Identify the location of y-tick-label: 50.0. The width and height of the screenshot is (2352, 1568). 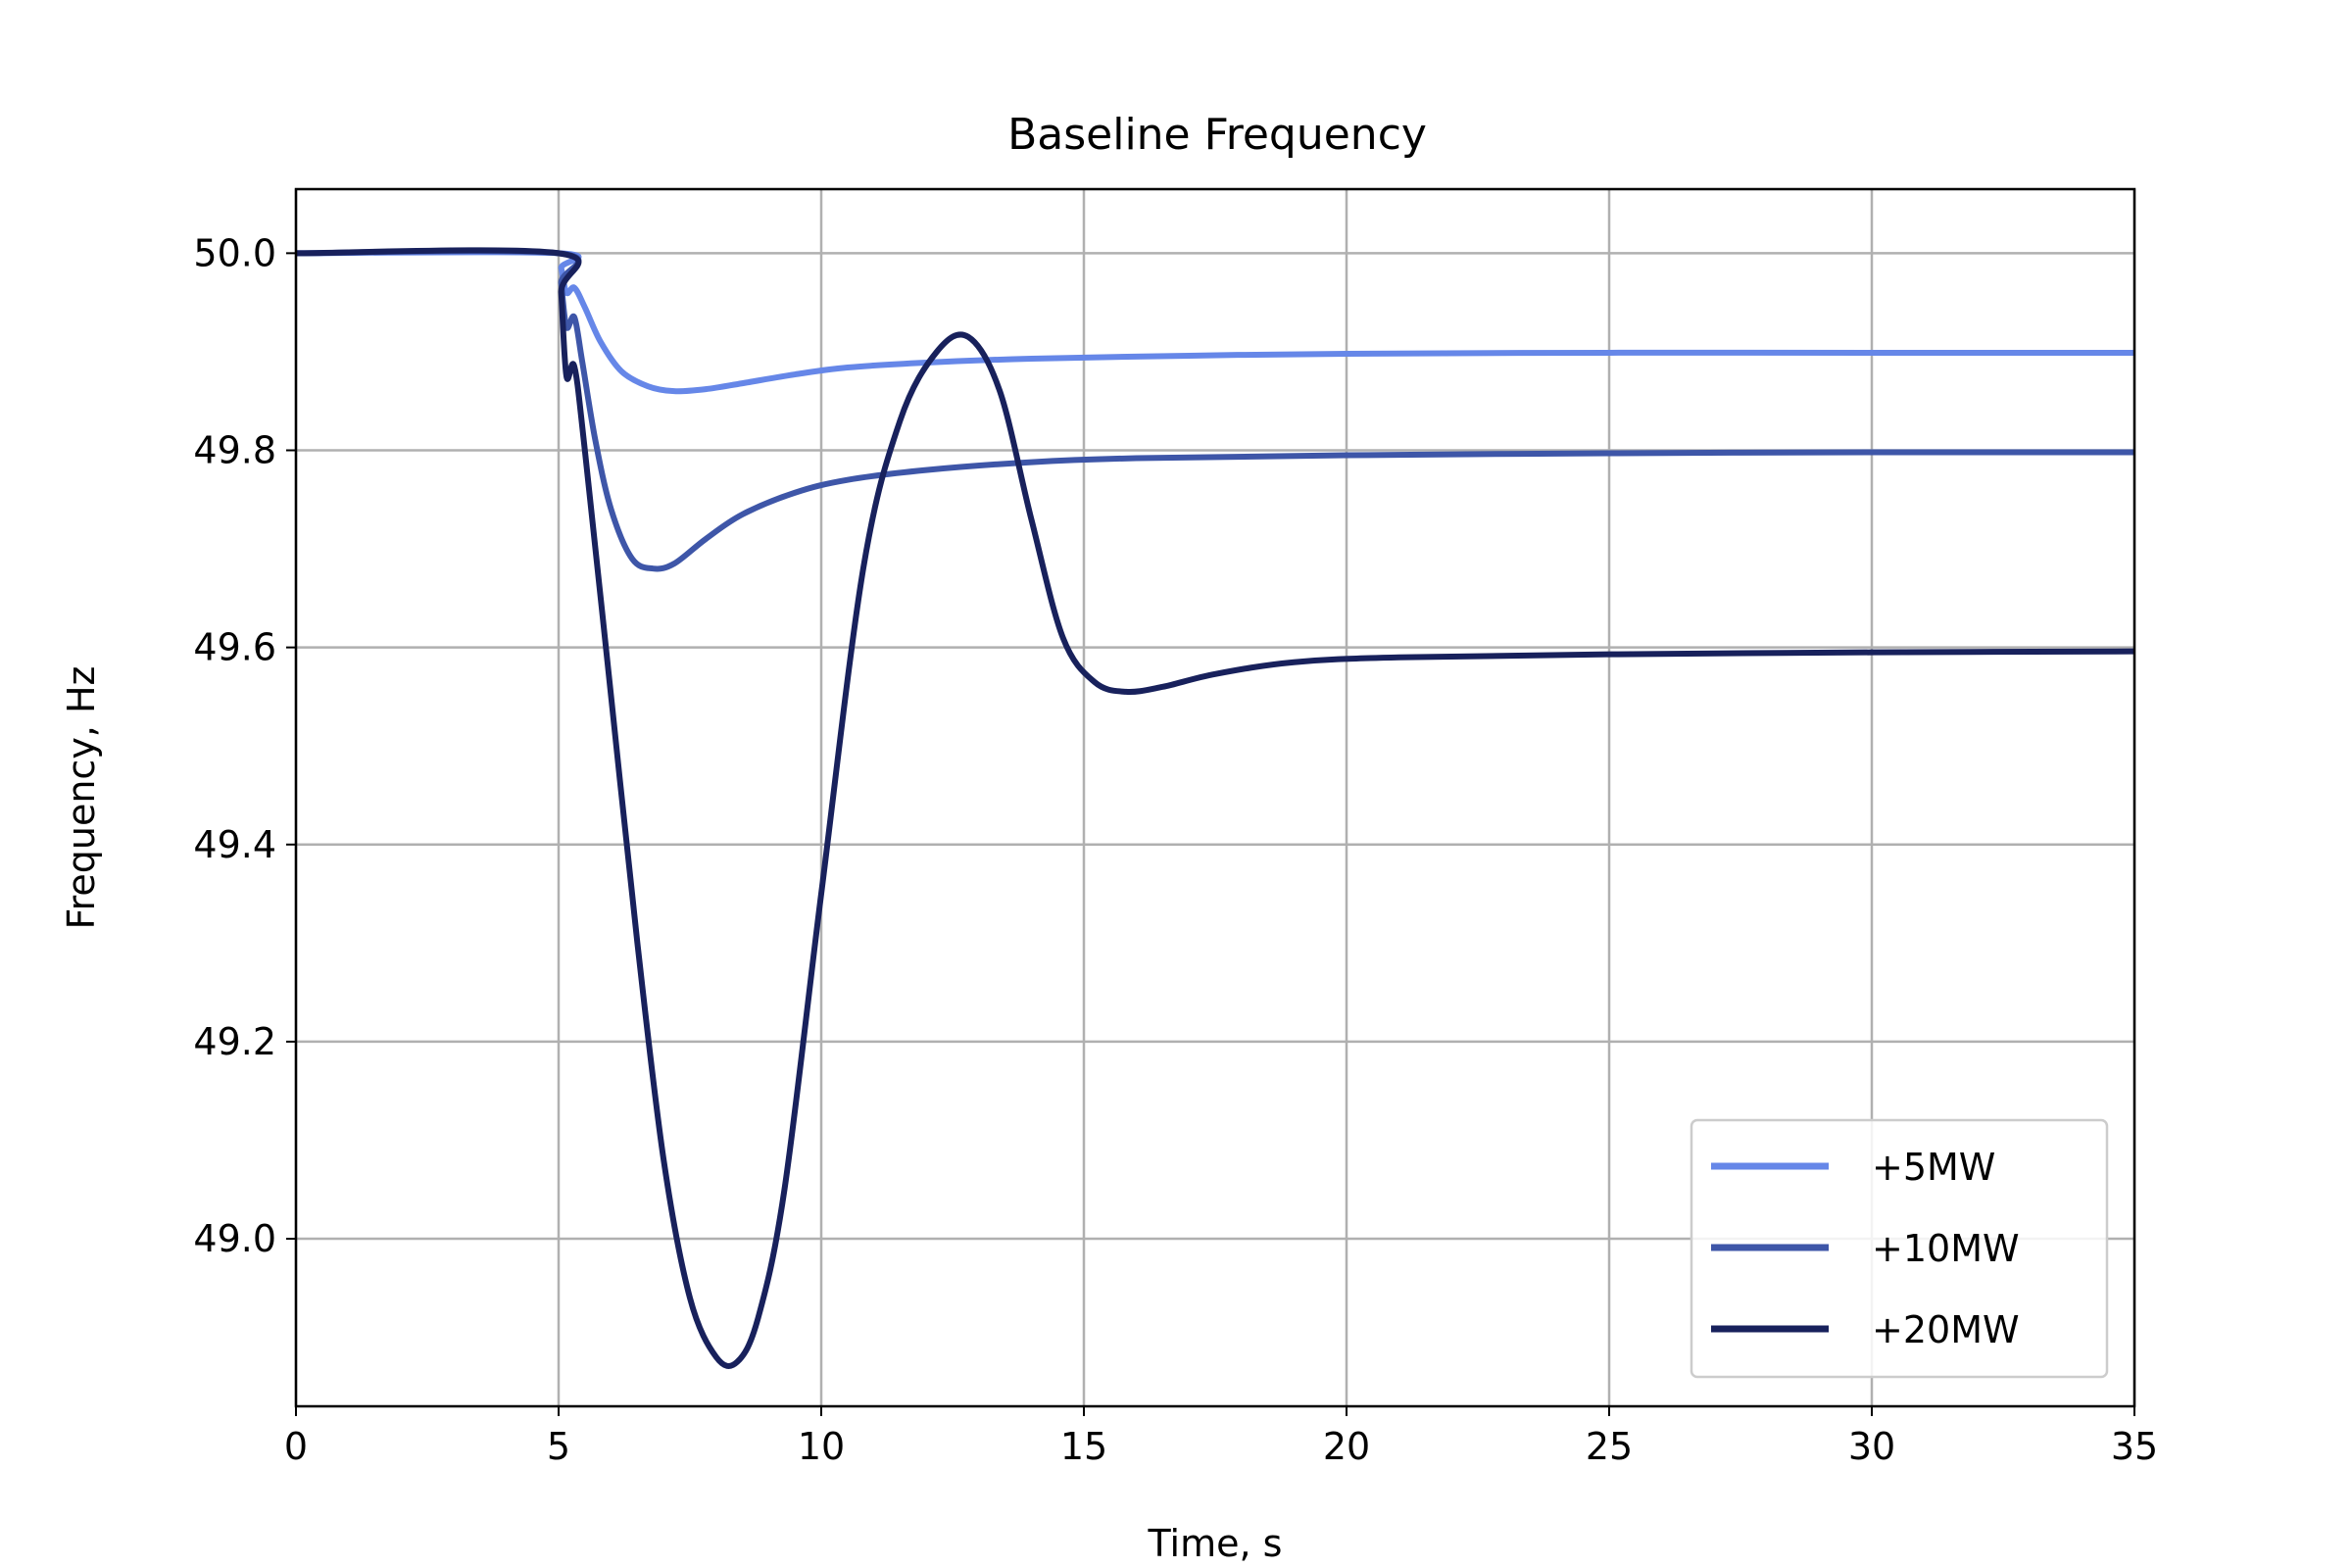
(234, 253).